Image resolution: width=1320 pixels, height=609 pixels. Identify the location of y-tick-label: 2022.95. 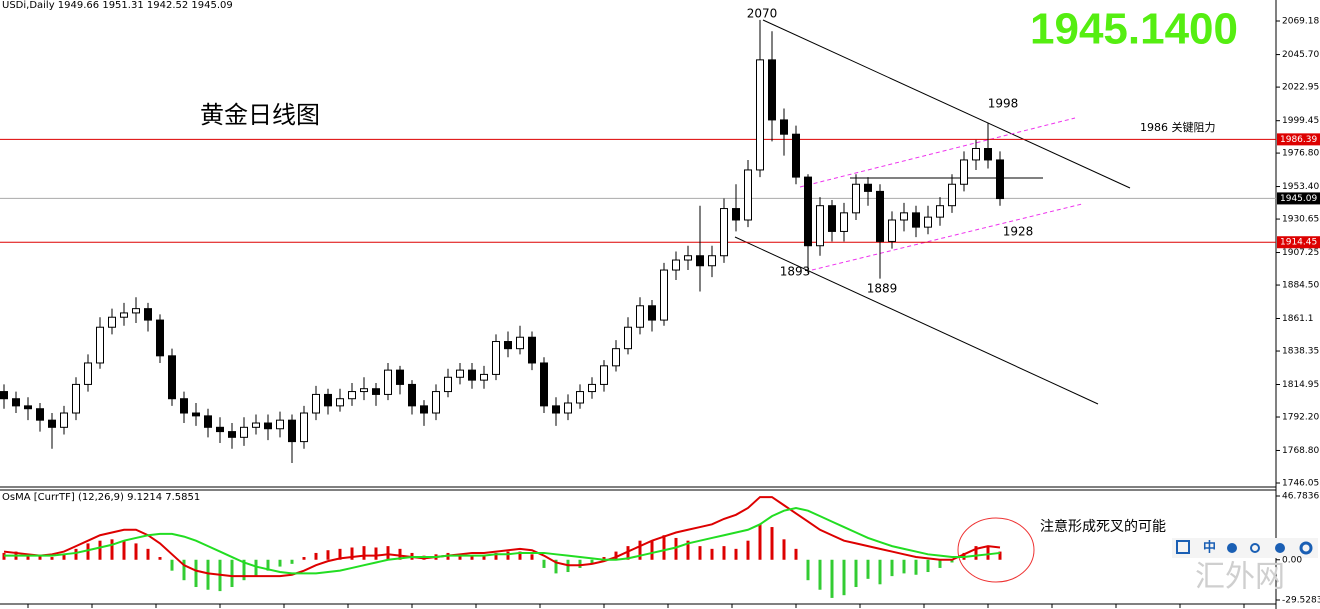
(1300, 88).